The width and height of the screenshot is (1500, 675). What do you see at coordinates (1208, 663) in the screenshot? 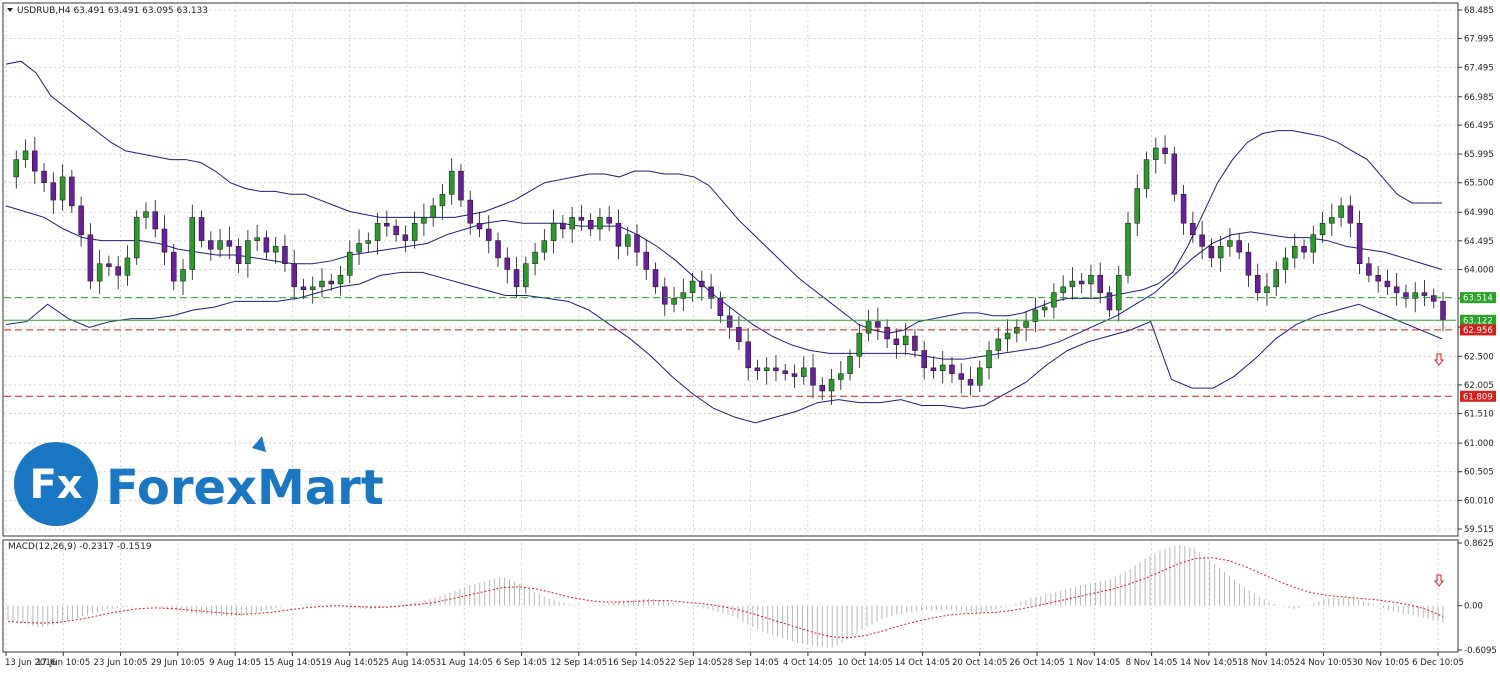
I see `x-tick-label: 14 Nov 14:05` at bounding box center [1208, 663].